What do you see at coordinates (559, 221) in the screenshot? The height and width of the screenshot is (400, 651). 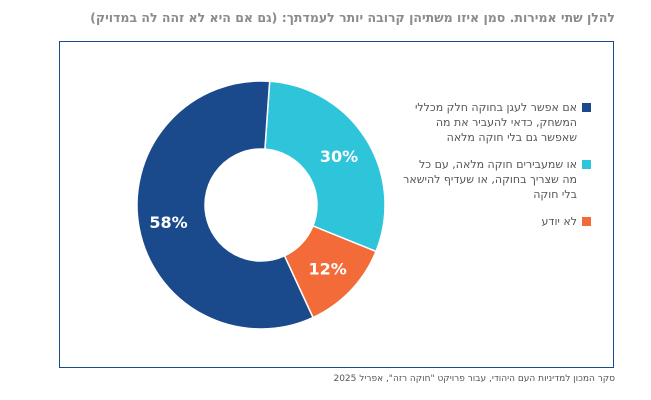 I see `legend-label: לא יודע` at bounding box center [559, 221].